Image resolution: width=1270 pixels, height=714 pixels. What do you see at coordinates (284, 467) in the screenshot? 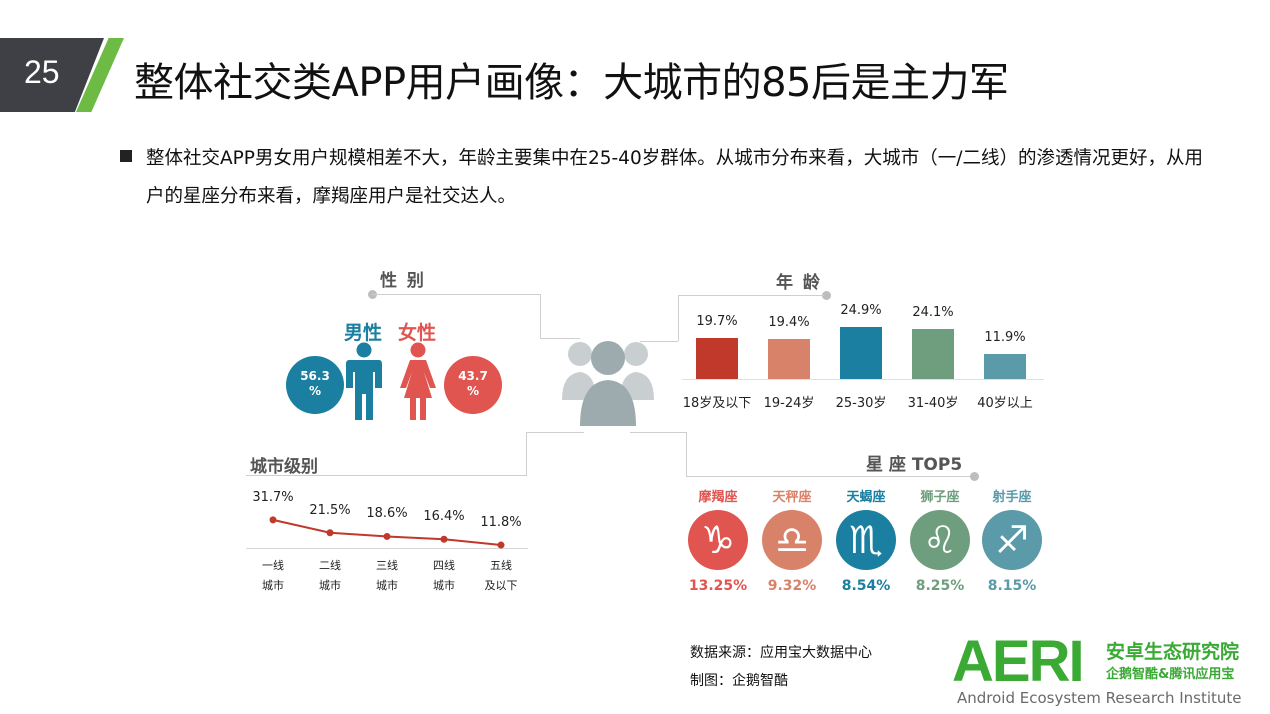
I see `city-title: 城市级别` at bounding box center [284, 467].